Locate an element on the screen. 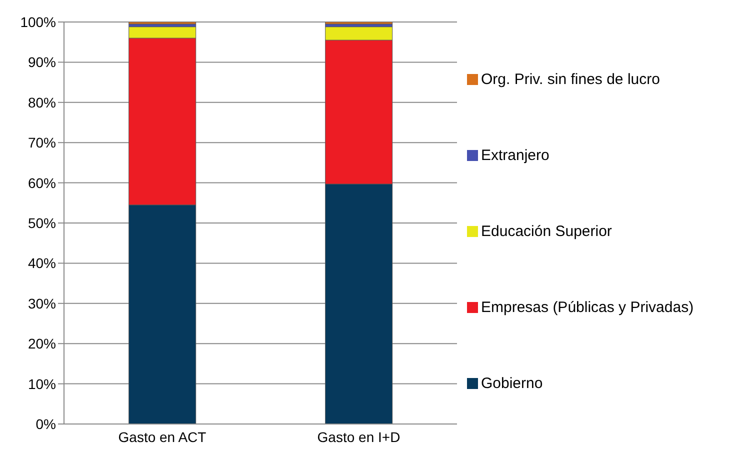  x-tick-label: Gasto en I+D is located at coordinates (358, 436).